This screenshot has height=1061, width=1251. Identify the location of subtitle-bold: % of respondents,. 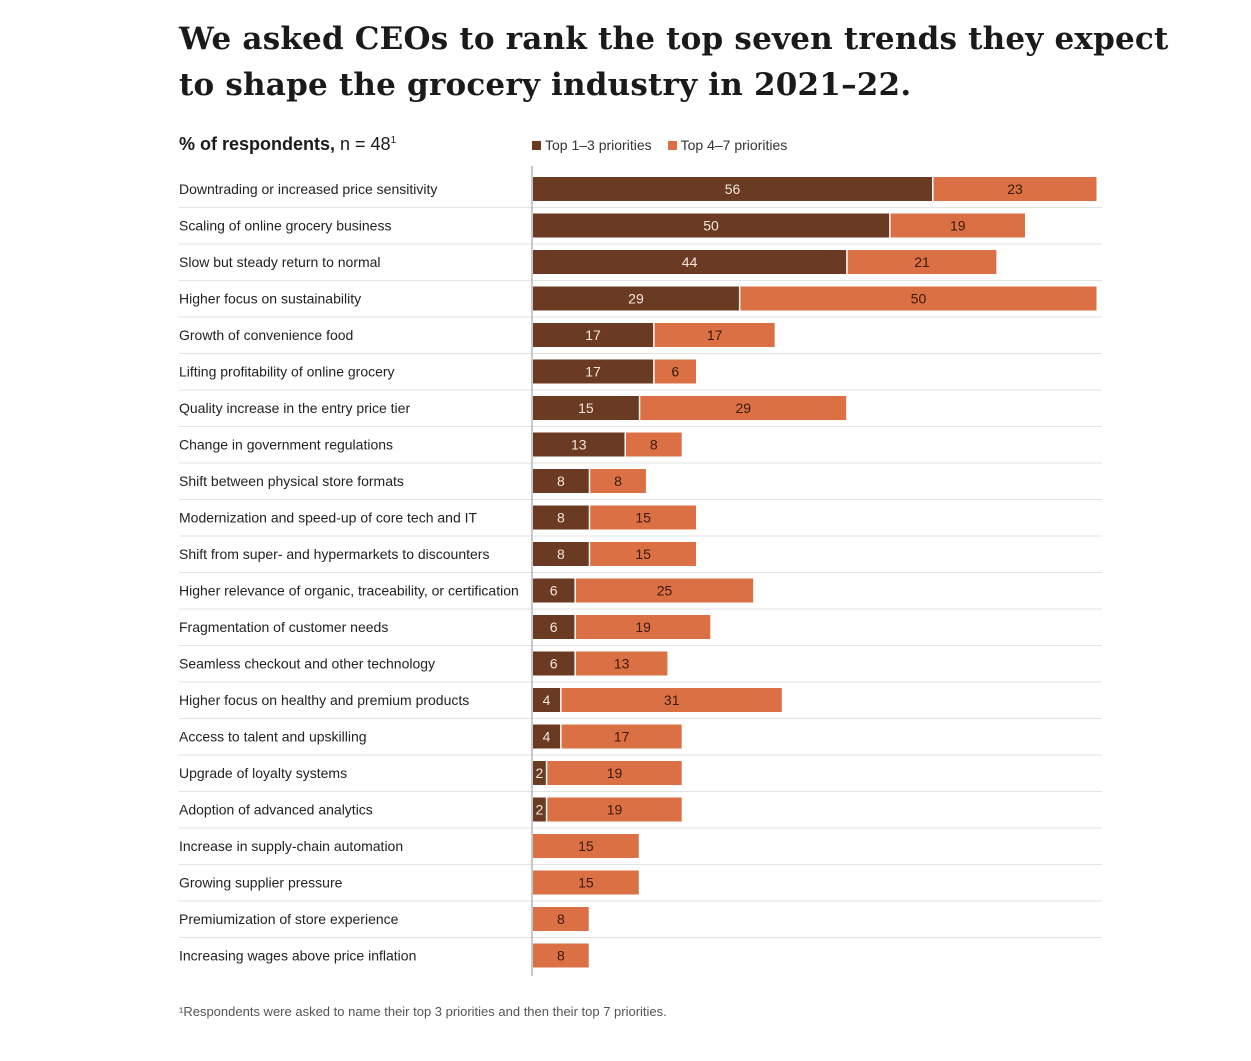
(257, 144).